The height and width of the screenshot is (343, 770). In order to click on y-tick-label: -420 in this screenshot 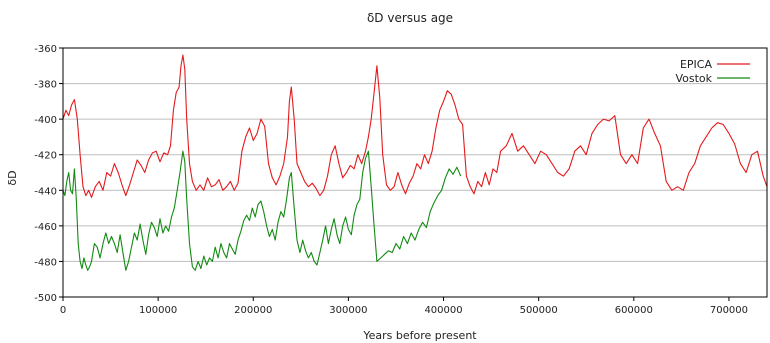, I will do `click(45, 156)`.